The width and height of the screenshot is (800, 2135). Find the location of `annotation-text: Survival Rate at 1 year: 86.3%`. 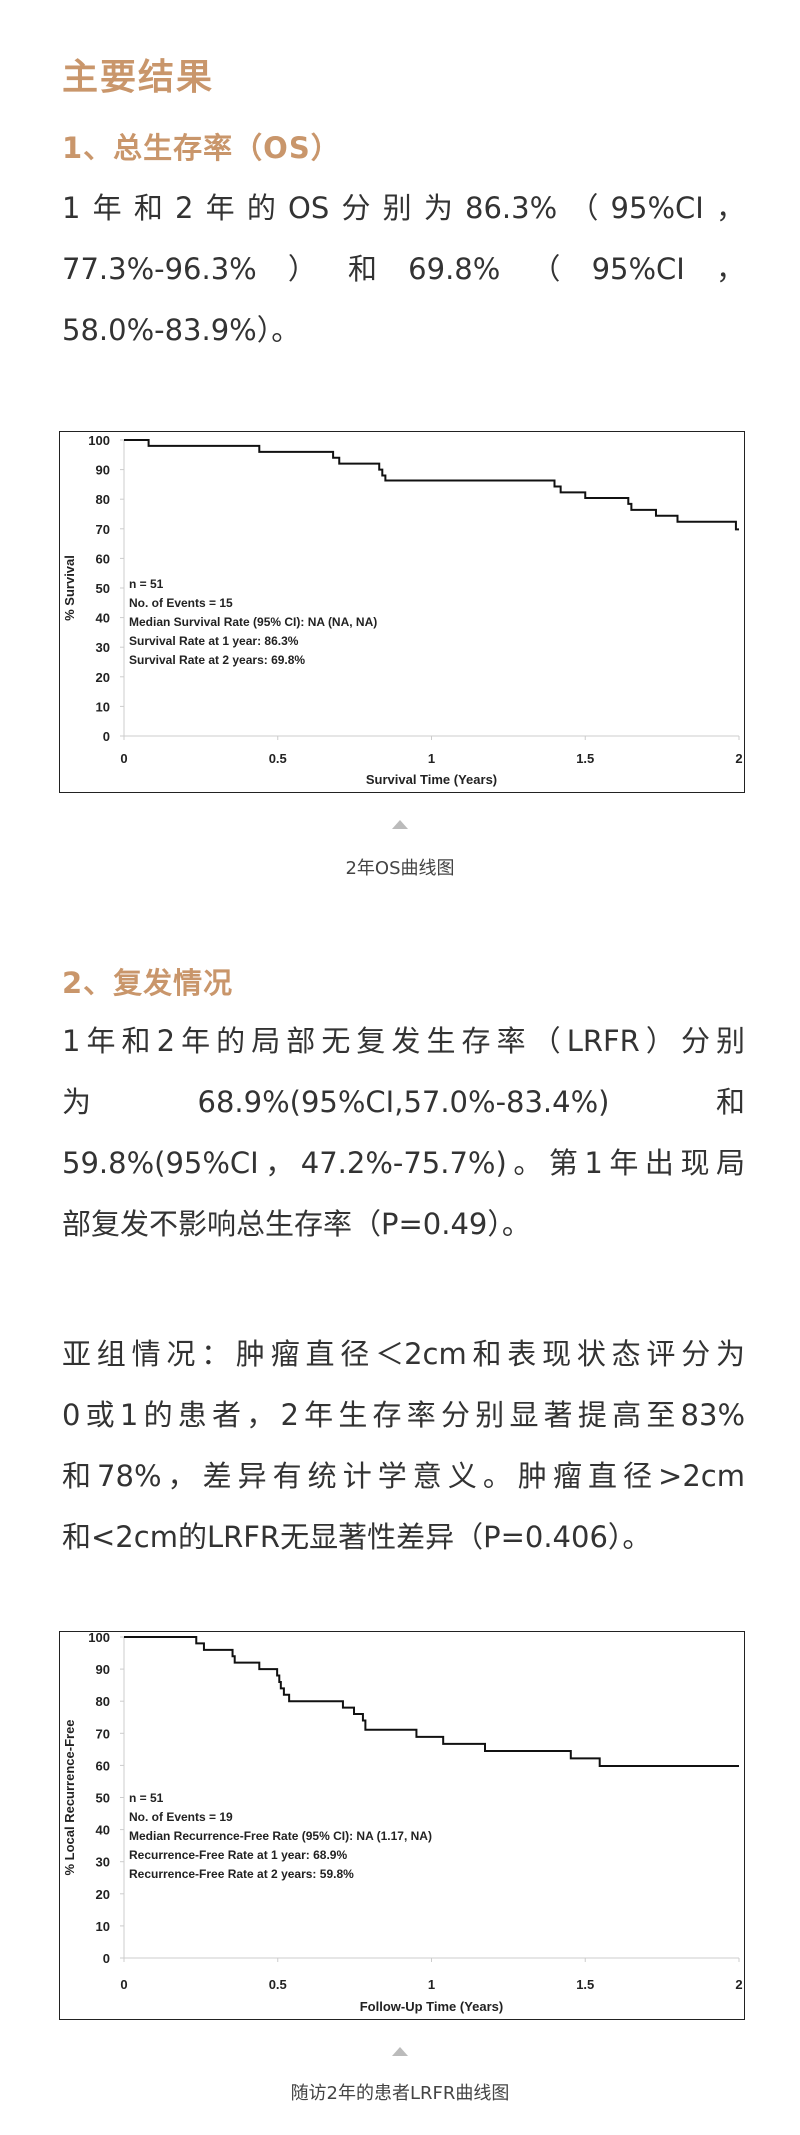

annotation-text: Survival Rate at 1 year: 86.3% is located at coordinates (214, 641).